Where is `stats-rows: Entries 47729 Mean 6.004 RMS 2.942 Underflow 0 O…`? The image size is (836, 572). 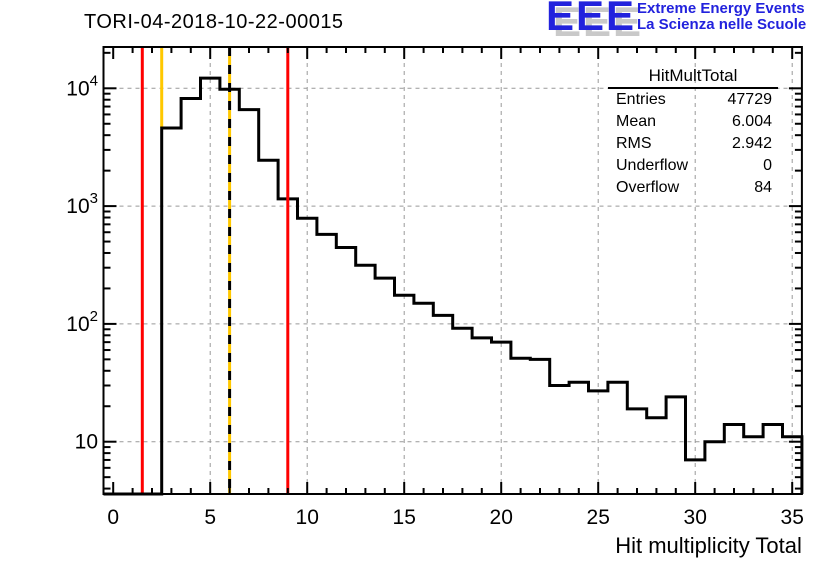 stats-rows: Entries 47729 Mean 6.004 RMS 2.942 Underflow 0 O… is located at coordinates (693, 144).